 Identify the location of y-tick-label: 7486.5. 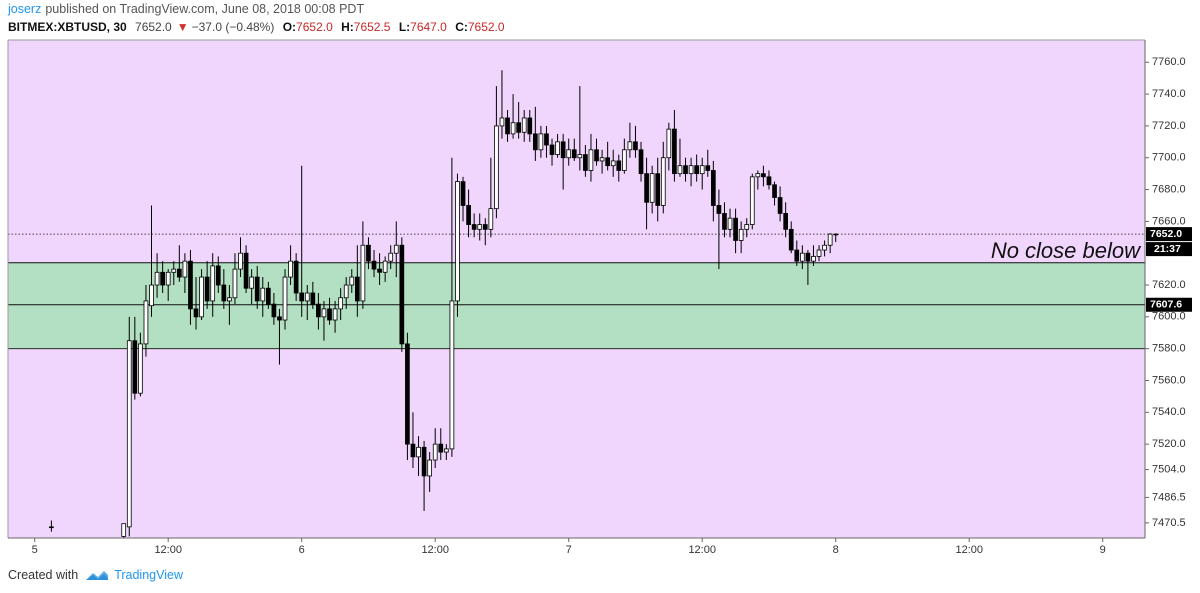
(1169, 497).